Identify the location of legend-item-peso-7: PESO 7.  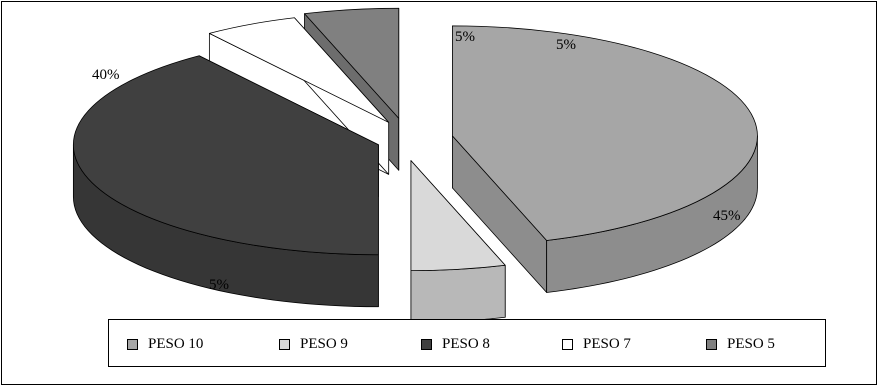
(596, 344).